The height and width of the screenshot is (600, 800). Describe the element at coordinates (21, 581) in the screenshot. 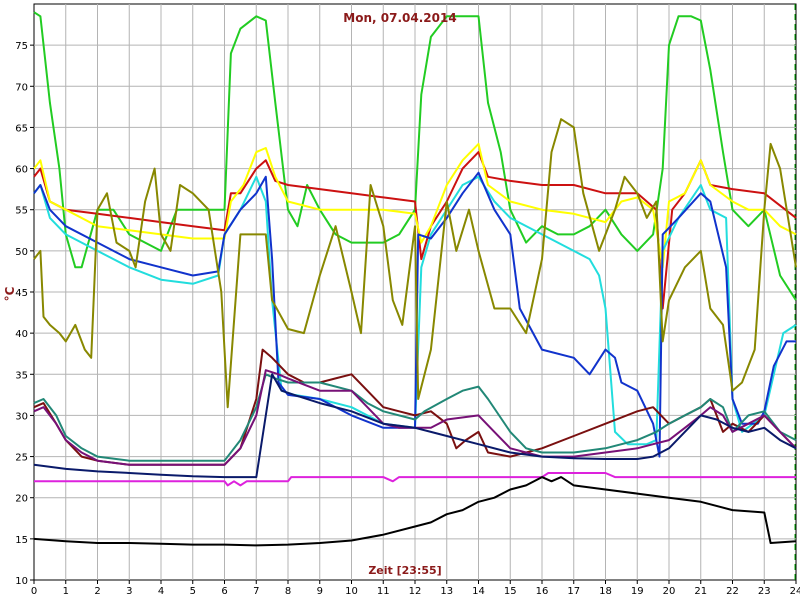

I see `y-tick-label: 10` at that location.